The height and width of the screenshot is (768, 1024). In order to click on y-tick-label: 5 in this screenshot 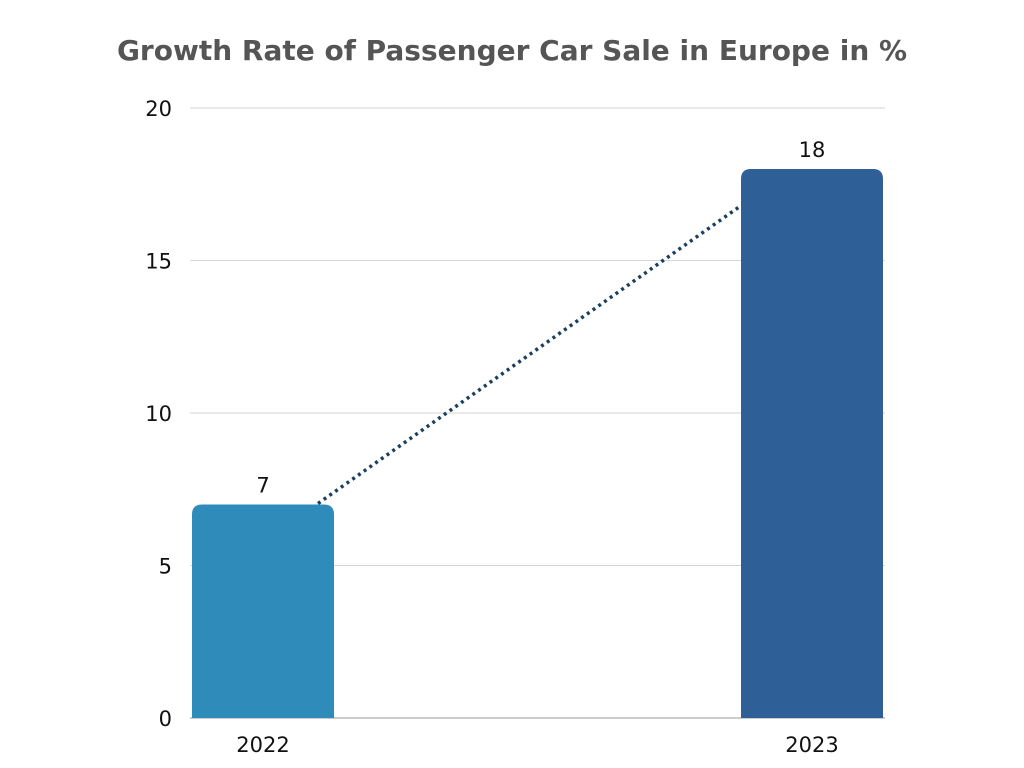, I will do `click(165, 567)`.